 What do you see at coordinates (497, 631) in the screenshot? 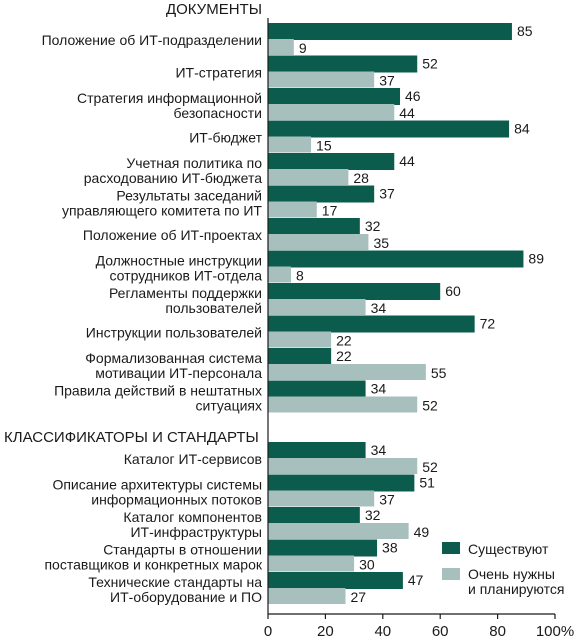
I see `x-tick-label: 80` at bounding box center [497, 631].